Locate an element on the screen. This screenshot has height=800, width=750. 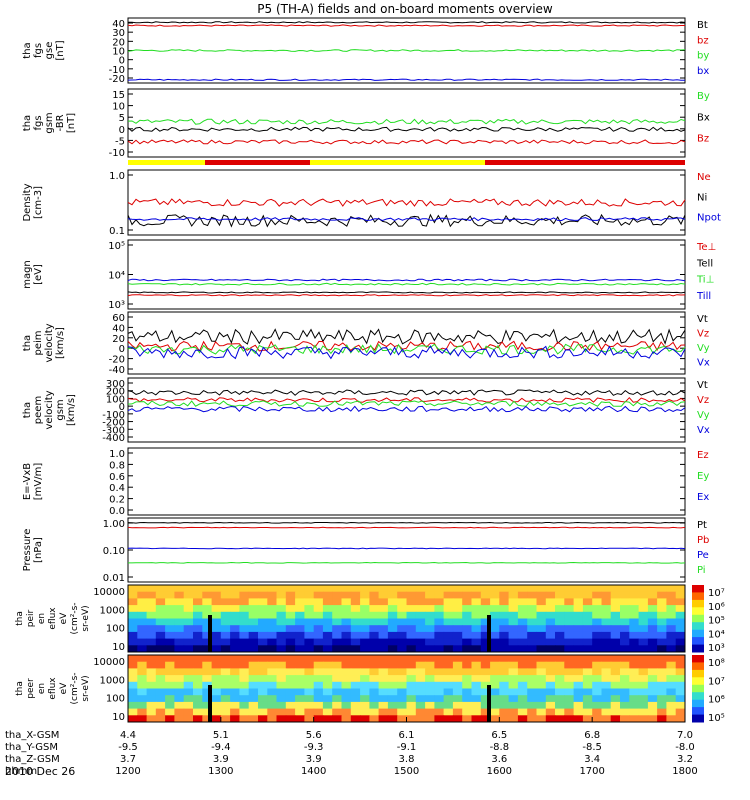
y-tick-label: 5 is located at coordinates (122, 118).